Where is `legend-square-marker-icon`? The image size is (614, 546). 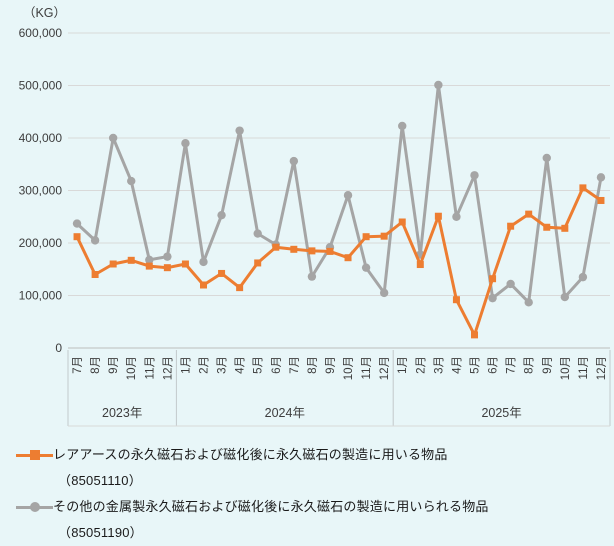 legend-square-marker-icon is located at coordinates (34, 455).